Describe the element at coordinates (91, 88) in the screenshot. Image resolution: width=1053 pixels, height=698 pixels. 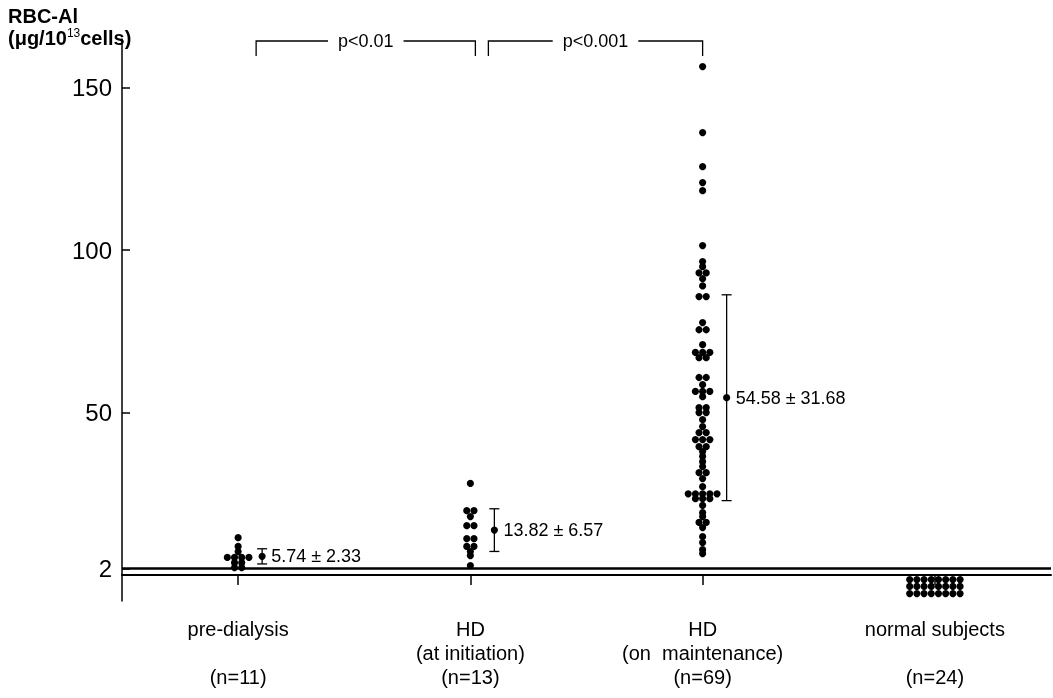
I see `y-tick-label: 150` at that location.